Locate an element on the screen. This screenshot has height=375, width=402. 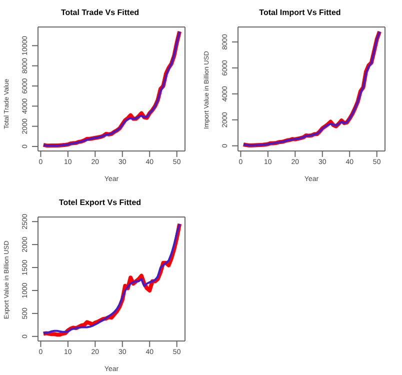
chart-title: Total Trade Vs Fitted is located at coordinates (100, 13).